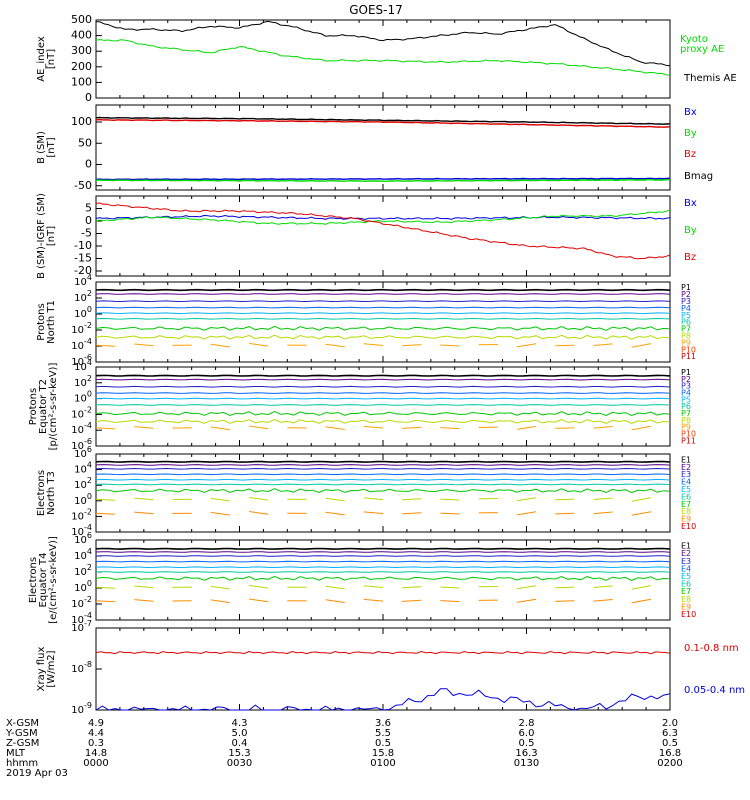  What do you see at coordinates (41, 236) in the screenshot?
I see `y-axis-label: B (SM)-IGRF (SM)` at bounding box center [41, 236].